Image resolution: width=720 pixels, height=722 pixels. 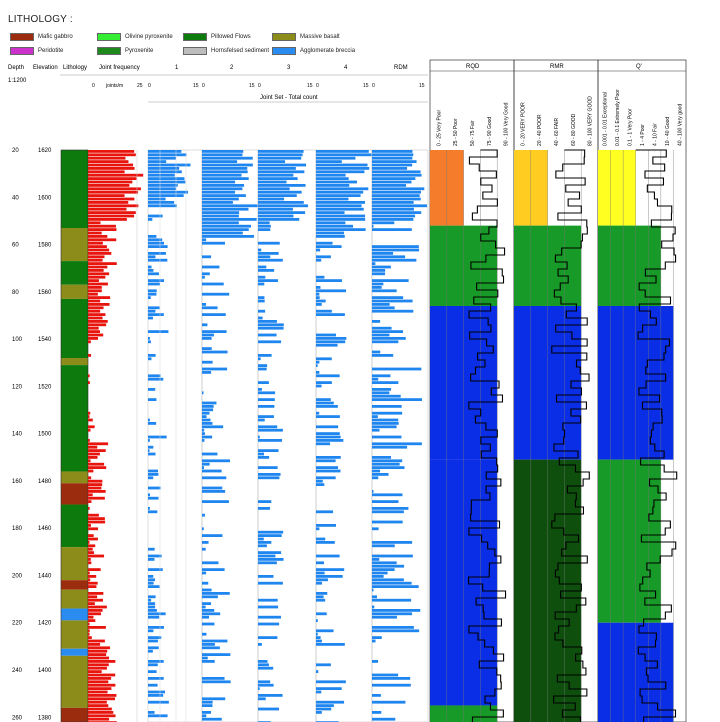 What do you see at coordinates (473, 67) in the screenshot?
I see `rqd-header: RQD` at bounding box center [473, 67].